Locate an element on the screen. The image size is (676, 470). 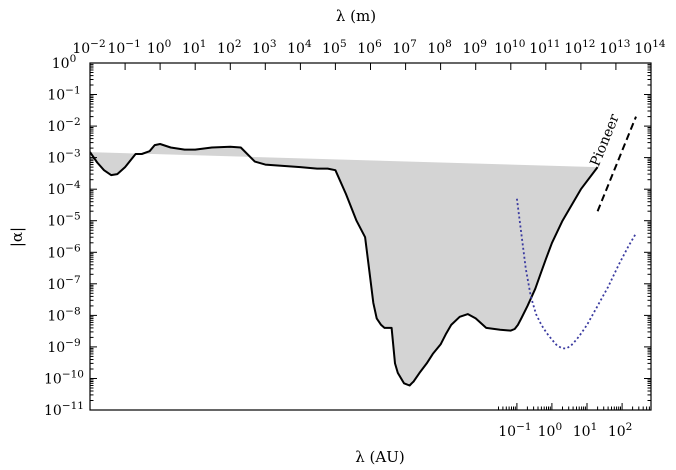
pioneer-label: Pioneer is located at coordinates (604, 140).